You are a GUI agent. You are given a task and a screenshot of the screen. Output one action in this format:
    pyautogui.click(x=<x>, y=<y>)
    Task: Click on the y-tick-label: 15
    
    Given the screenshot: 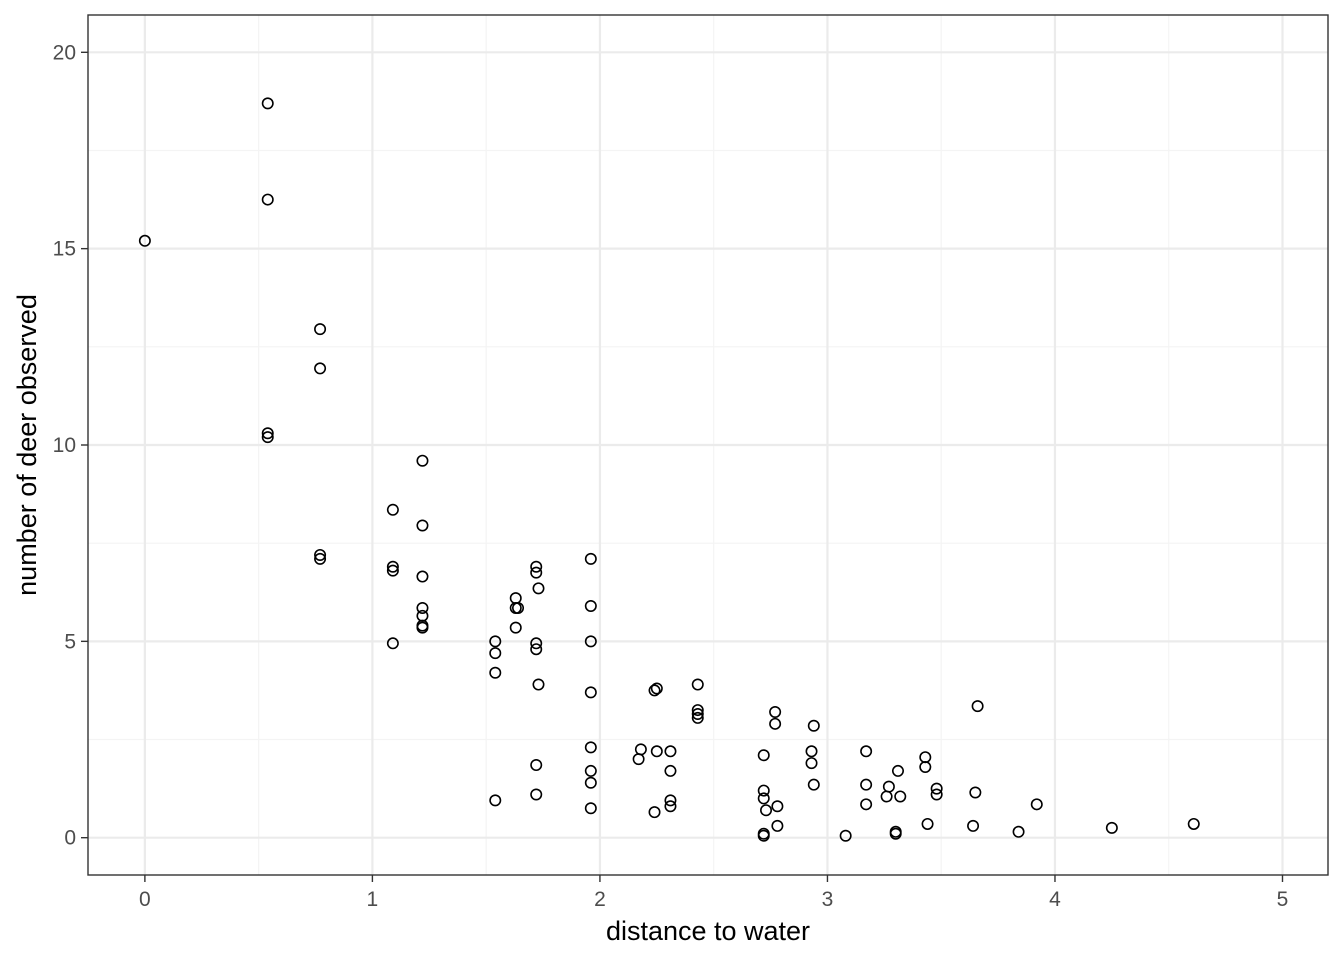 What is the action you would take?
    pyautogui.click(x=64, y=249)
    